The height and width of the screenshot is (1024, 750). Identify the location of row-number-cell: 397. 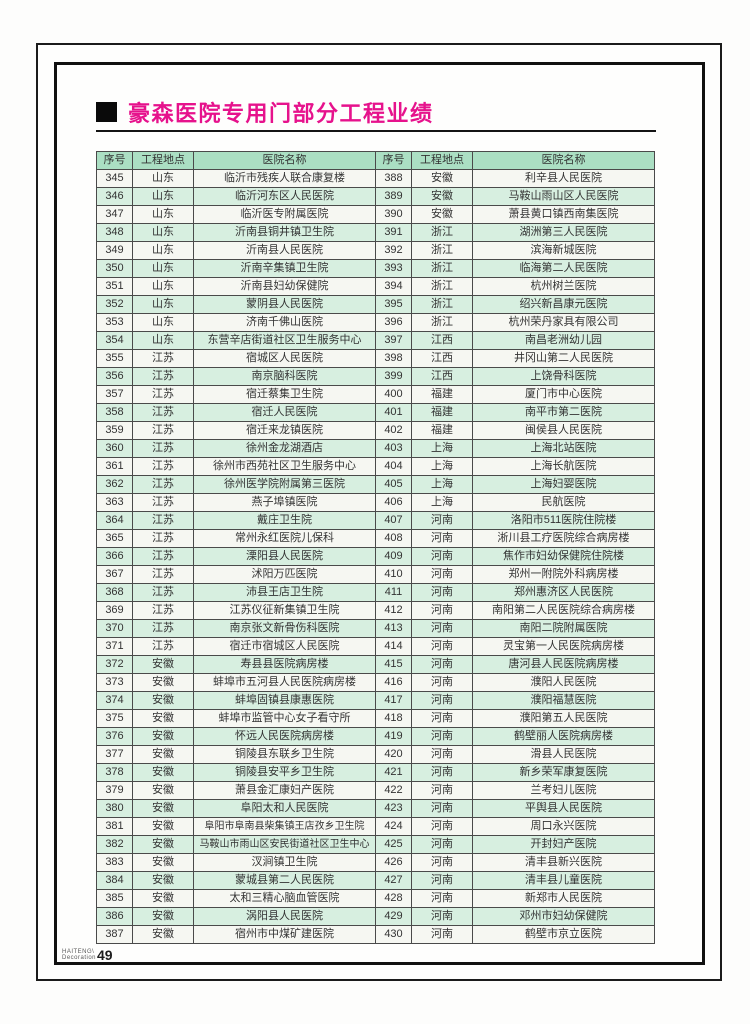
(393, 340).